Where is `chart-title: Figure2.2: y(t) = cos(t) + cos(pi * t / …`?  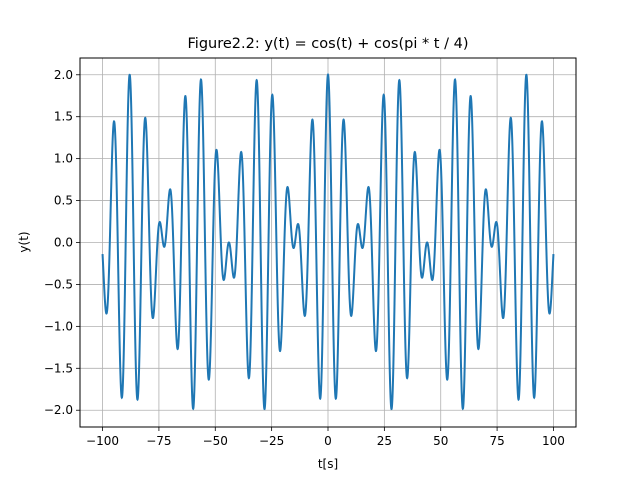 chart-title: Figure2.2: y(t) = cos(t) + cos(pi * t / … is located at coordinates (328, 44).